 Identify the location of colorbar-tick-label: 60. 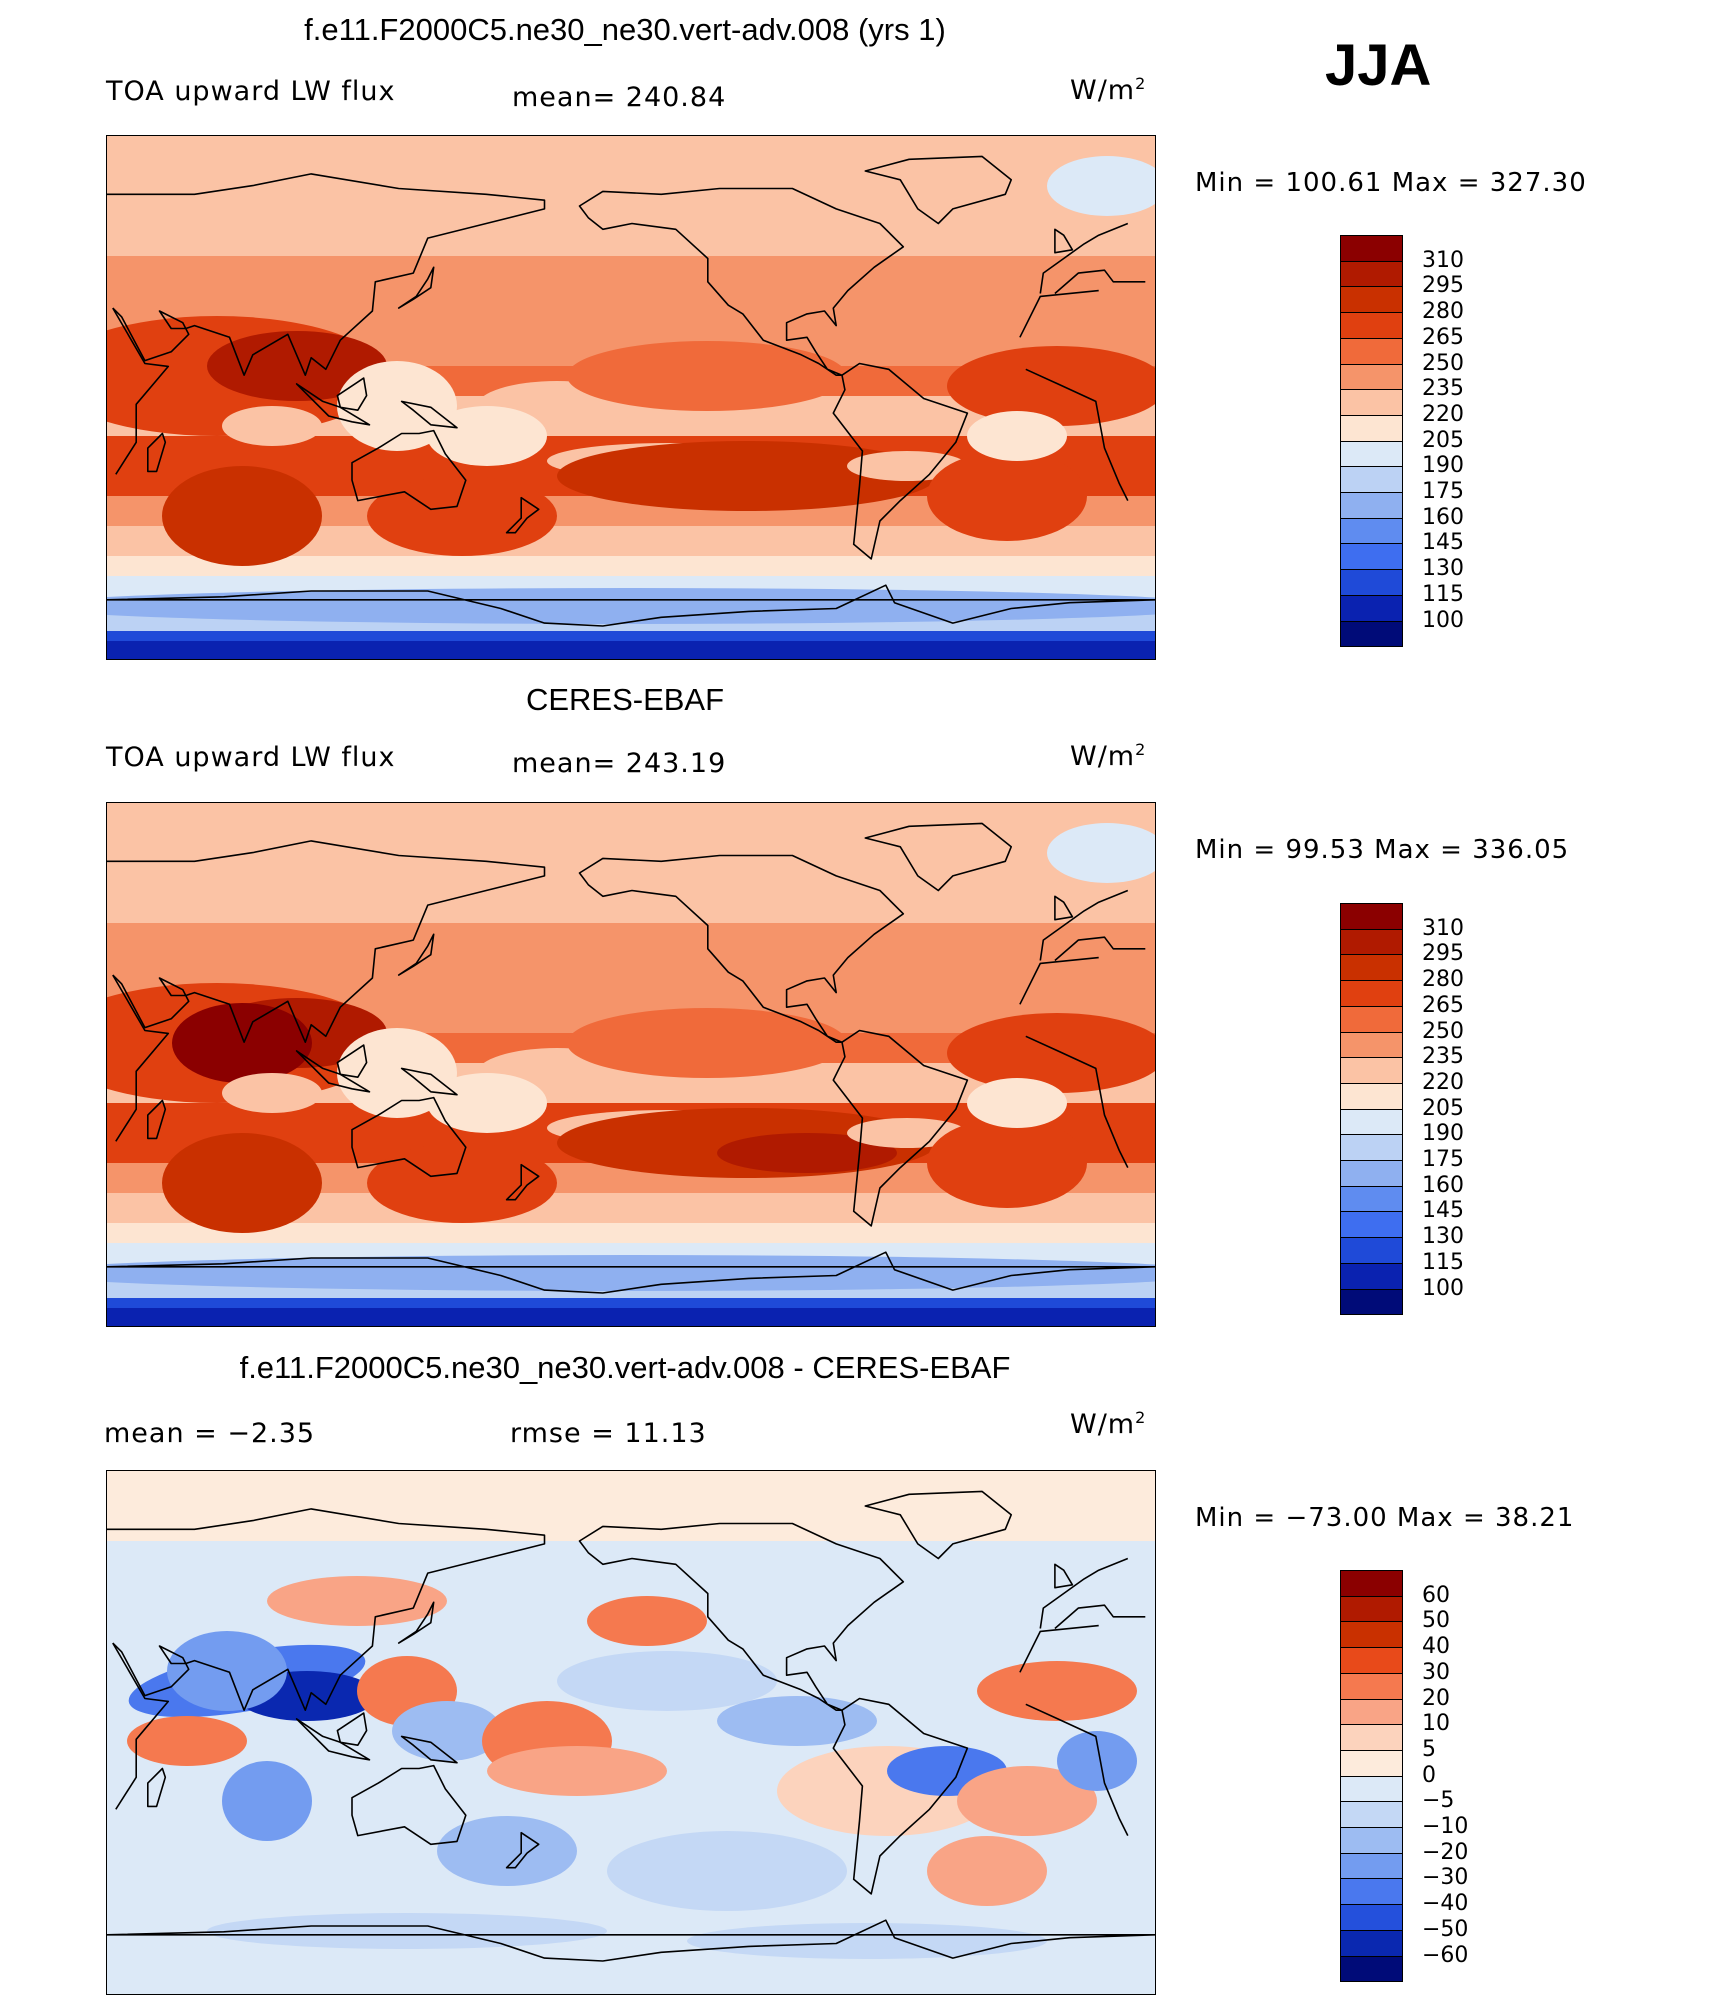
(1436, 1595).